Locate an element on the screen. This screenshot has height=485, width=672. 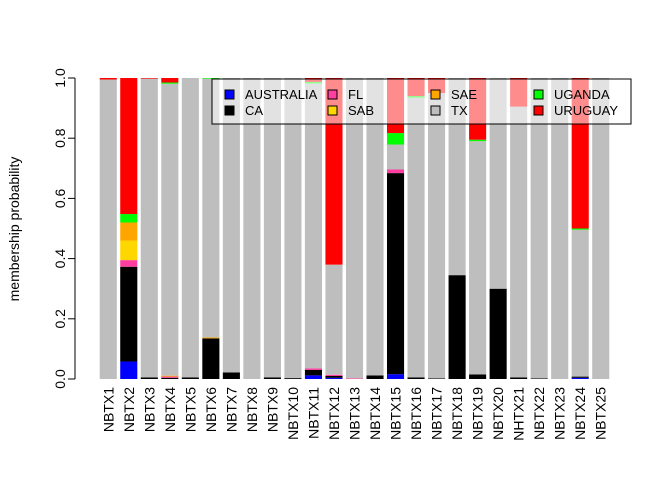
x-tick-label: NBTX2 is located at coordinates (129, 409).